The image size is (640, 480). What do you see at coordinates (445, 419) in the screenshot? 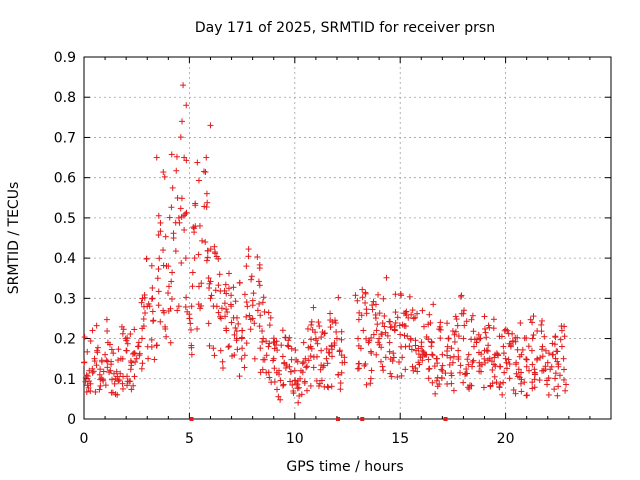
I see `zero-marker` at bounding box center [445, 419].